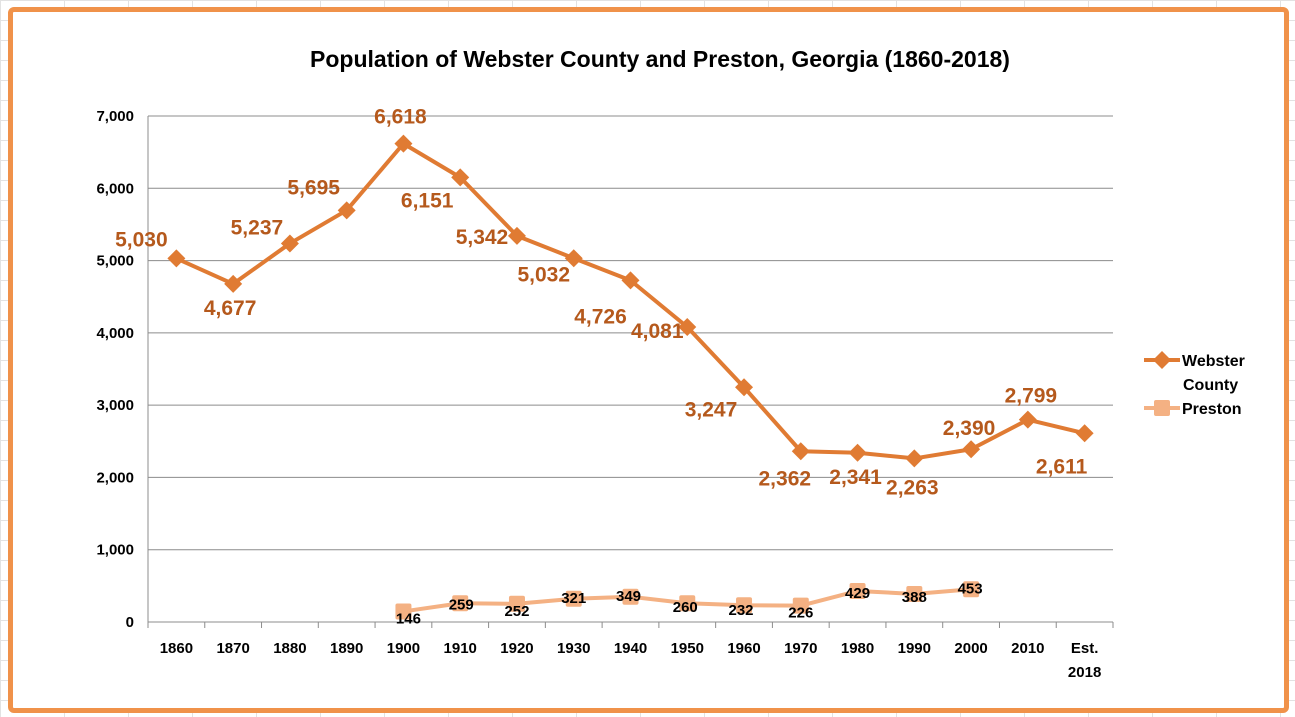 This screenshot has width=1295, height=717. Describe the element at coordinates (230, 308) in the screenshot. I see `data-label: 4,677` at that location.